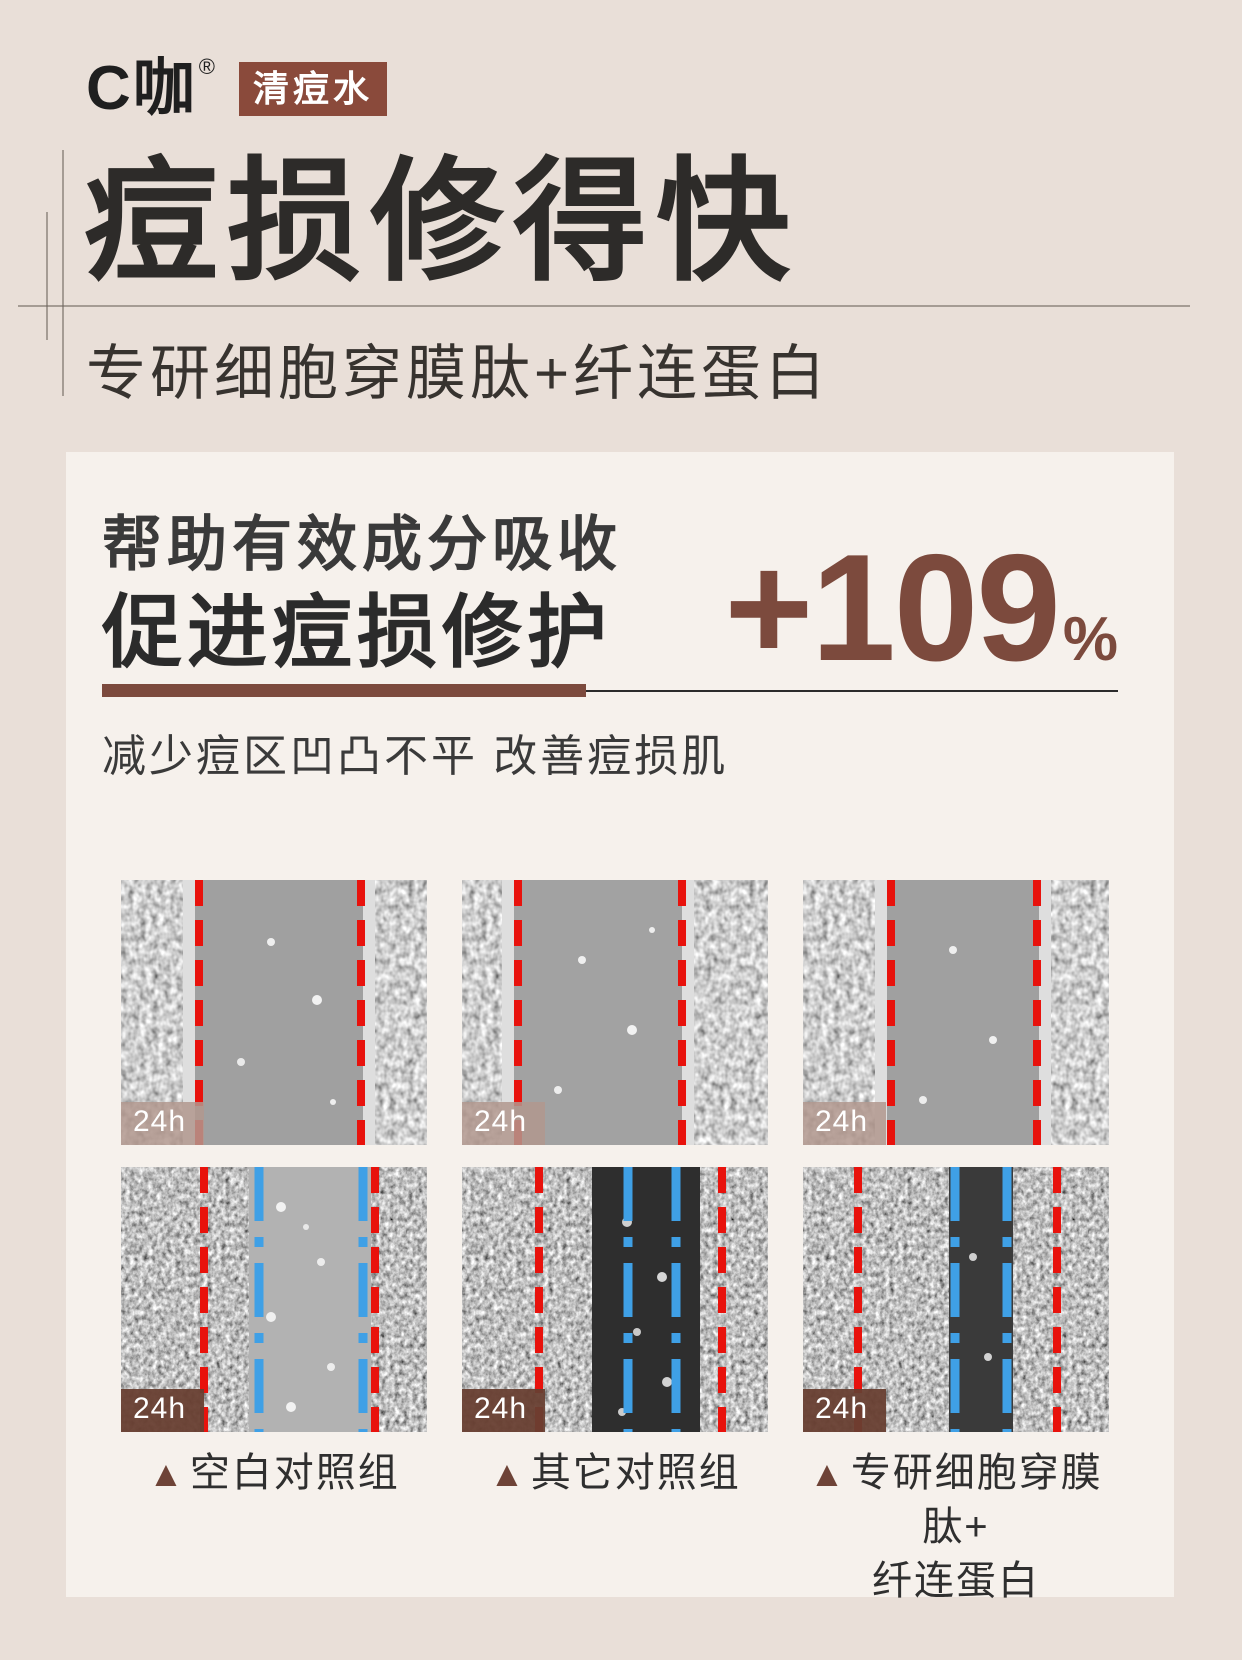  What do you see at coordinates (313, 89) in the screenshot?
I see `product-badge: 清痘水` at bounding box center [313, 89].